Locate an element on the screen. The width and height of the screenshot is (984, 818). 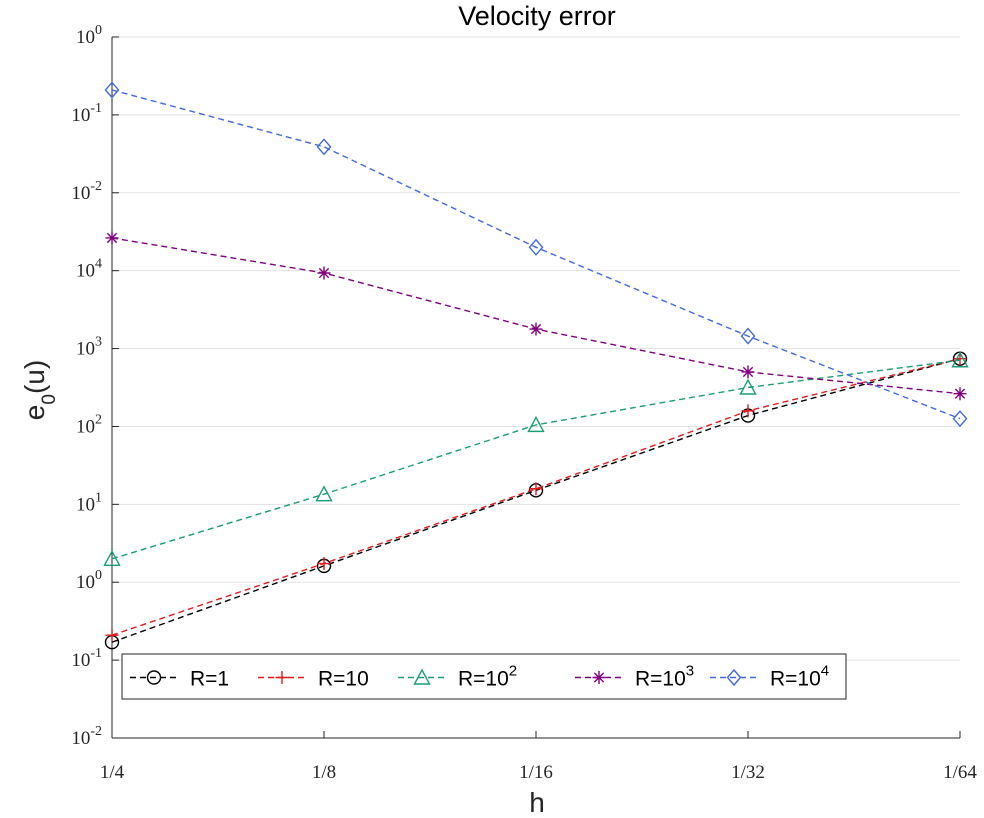
legend-entry-3: R=102 is located at coordinates (457, 677).